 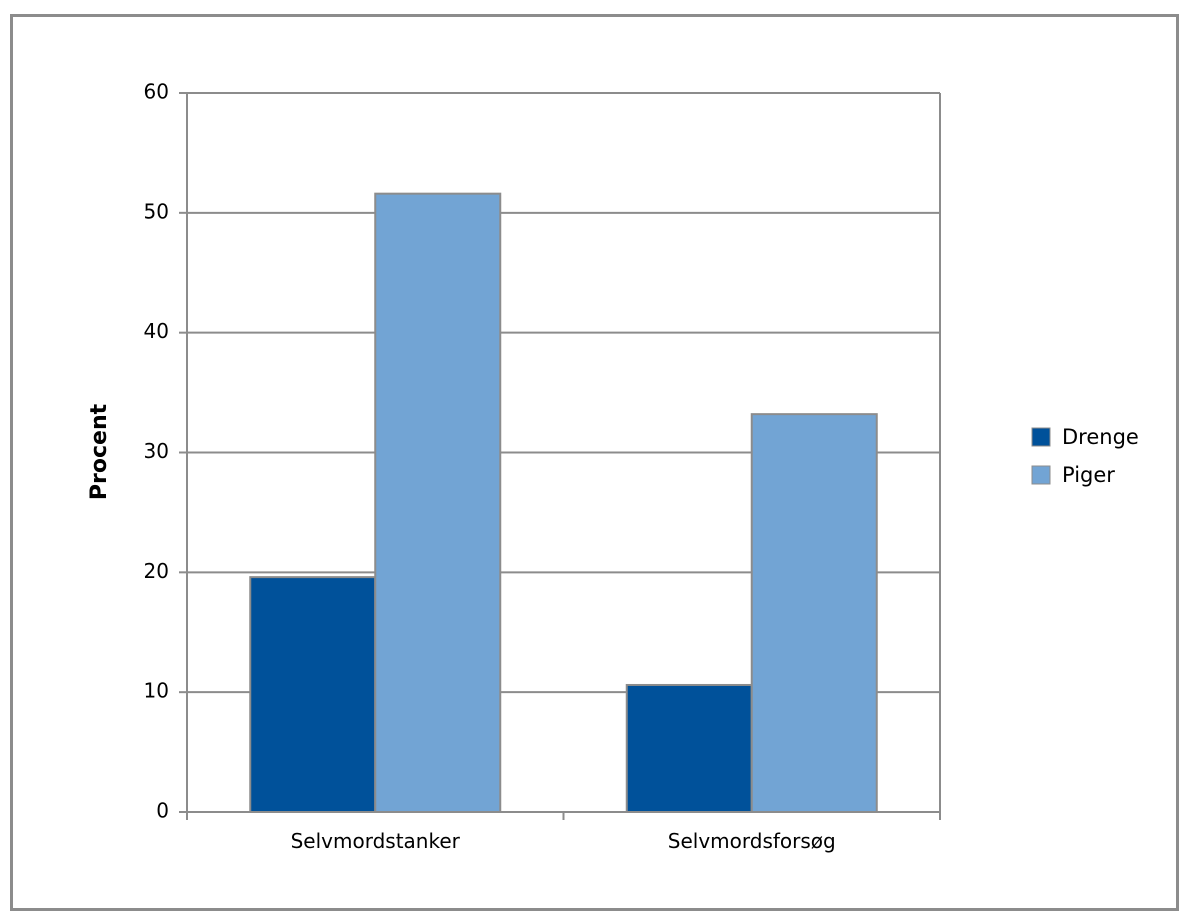 I want to click on y-axis-title: Procent, so click(x=99, y=451).